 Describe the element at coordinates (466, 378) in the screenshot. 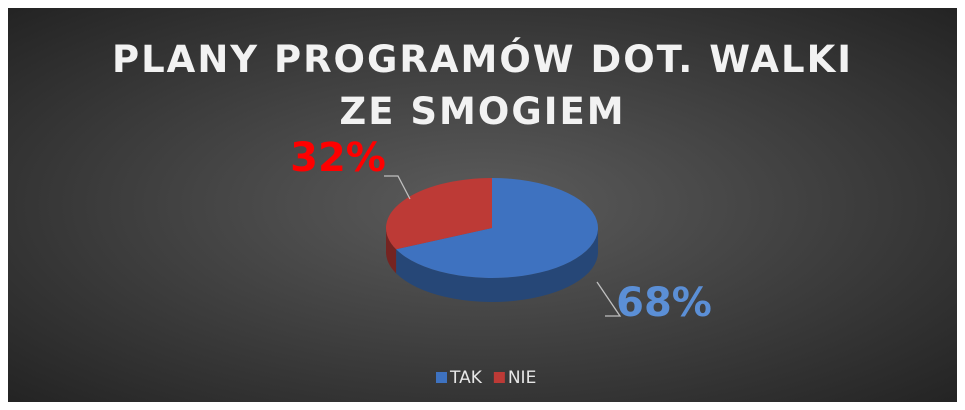

I see `legend-label: TAK` at that location.